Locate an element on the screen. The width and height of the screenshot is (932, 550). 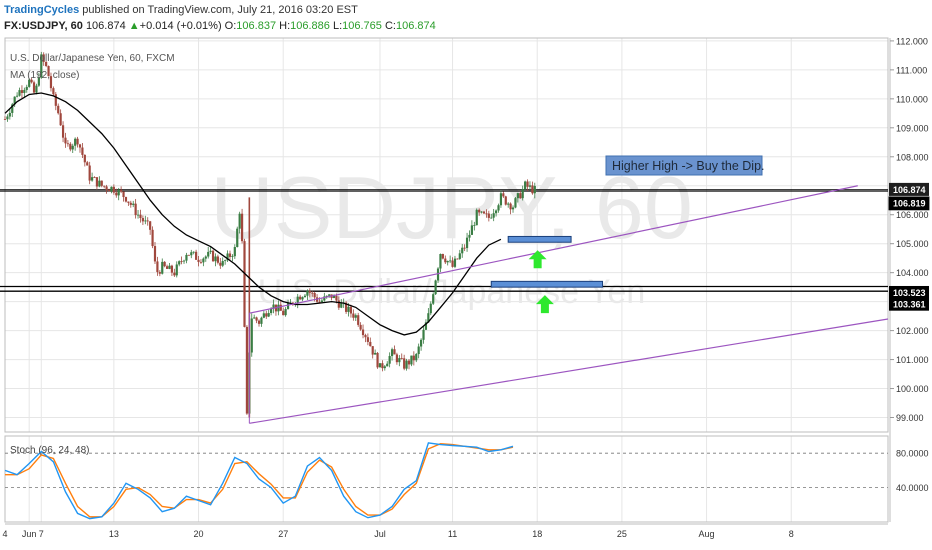
price-badge is located at coordinates (909, 189).